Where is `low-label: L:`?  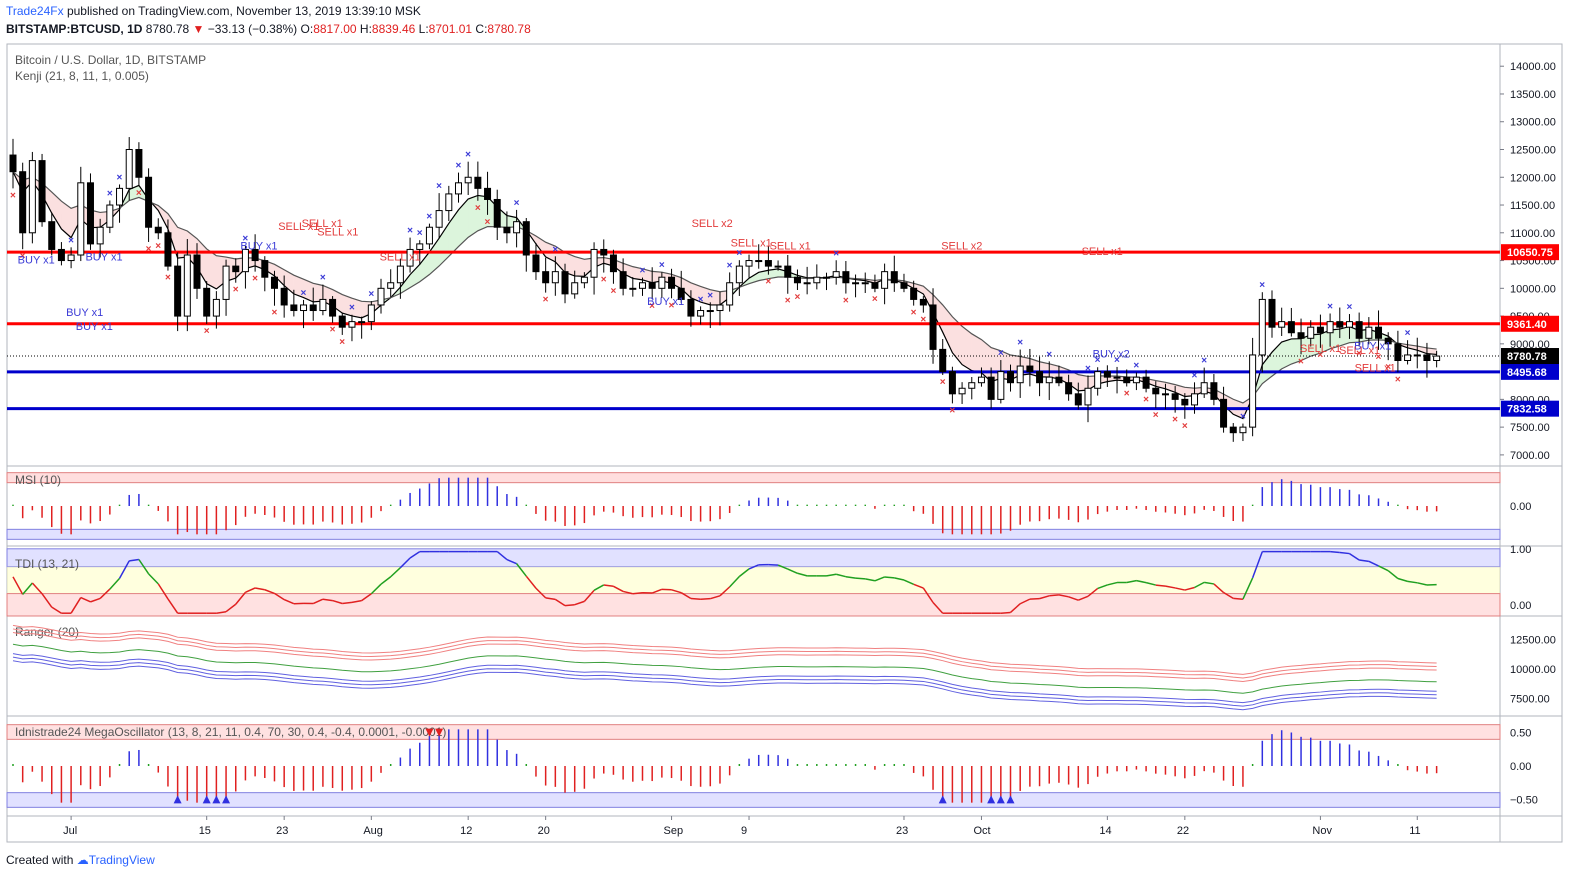
low-label: L: is located at coordinates (423, 29).